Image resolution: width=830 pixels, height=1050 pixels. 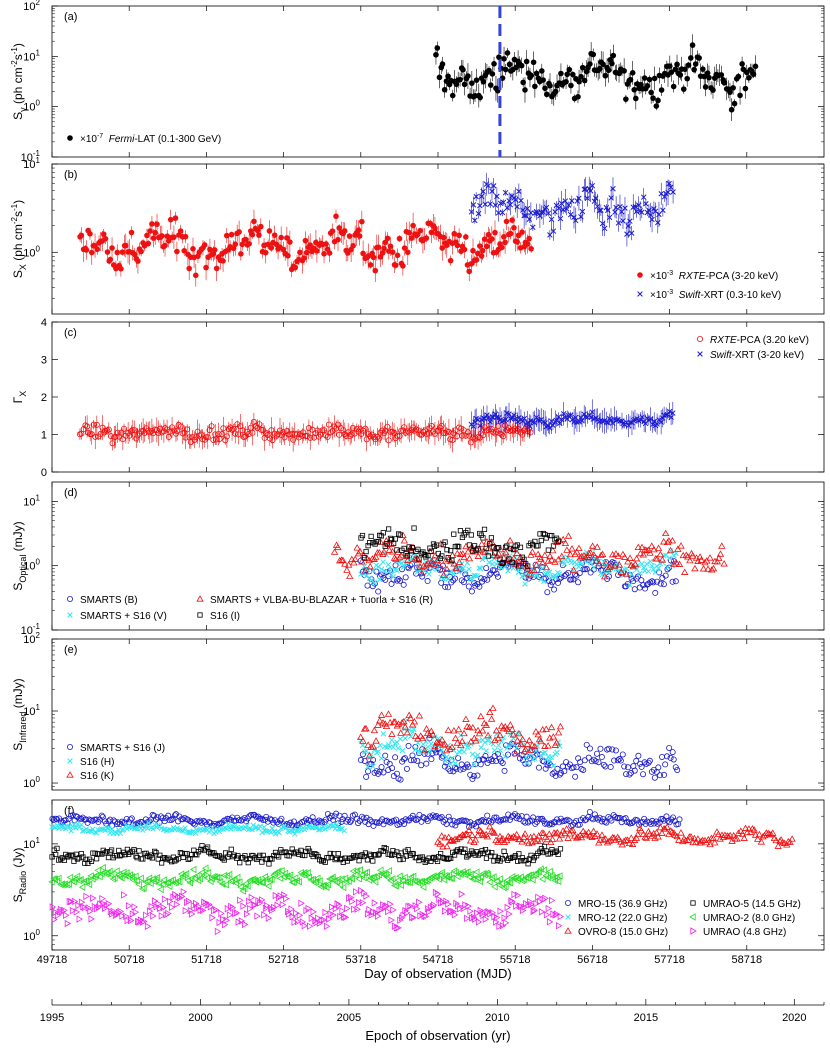 What do you see at coordinates (69, 811) in the screenshot?
I see `panel-letter: (f)` at bounding box center [69, 811].